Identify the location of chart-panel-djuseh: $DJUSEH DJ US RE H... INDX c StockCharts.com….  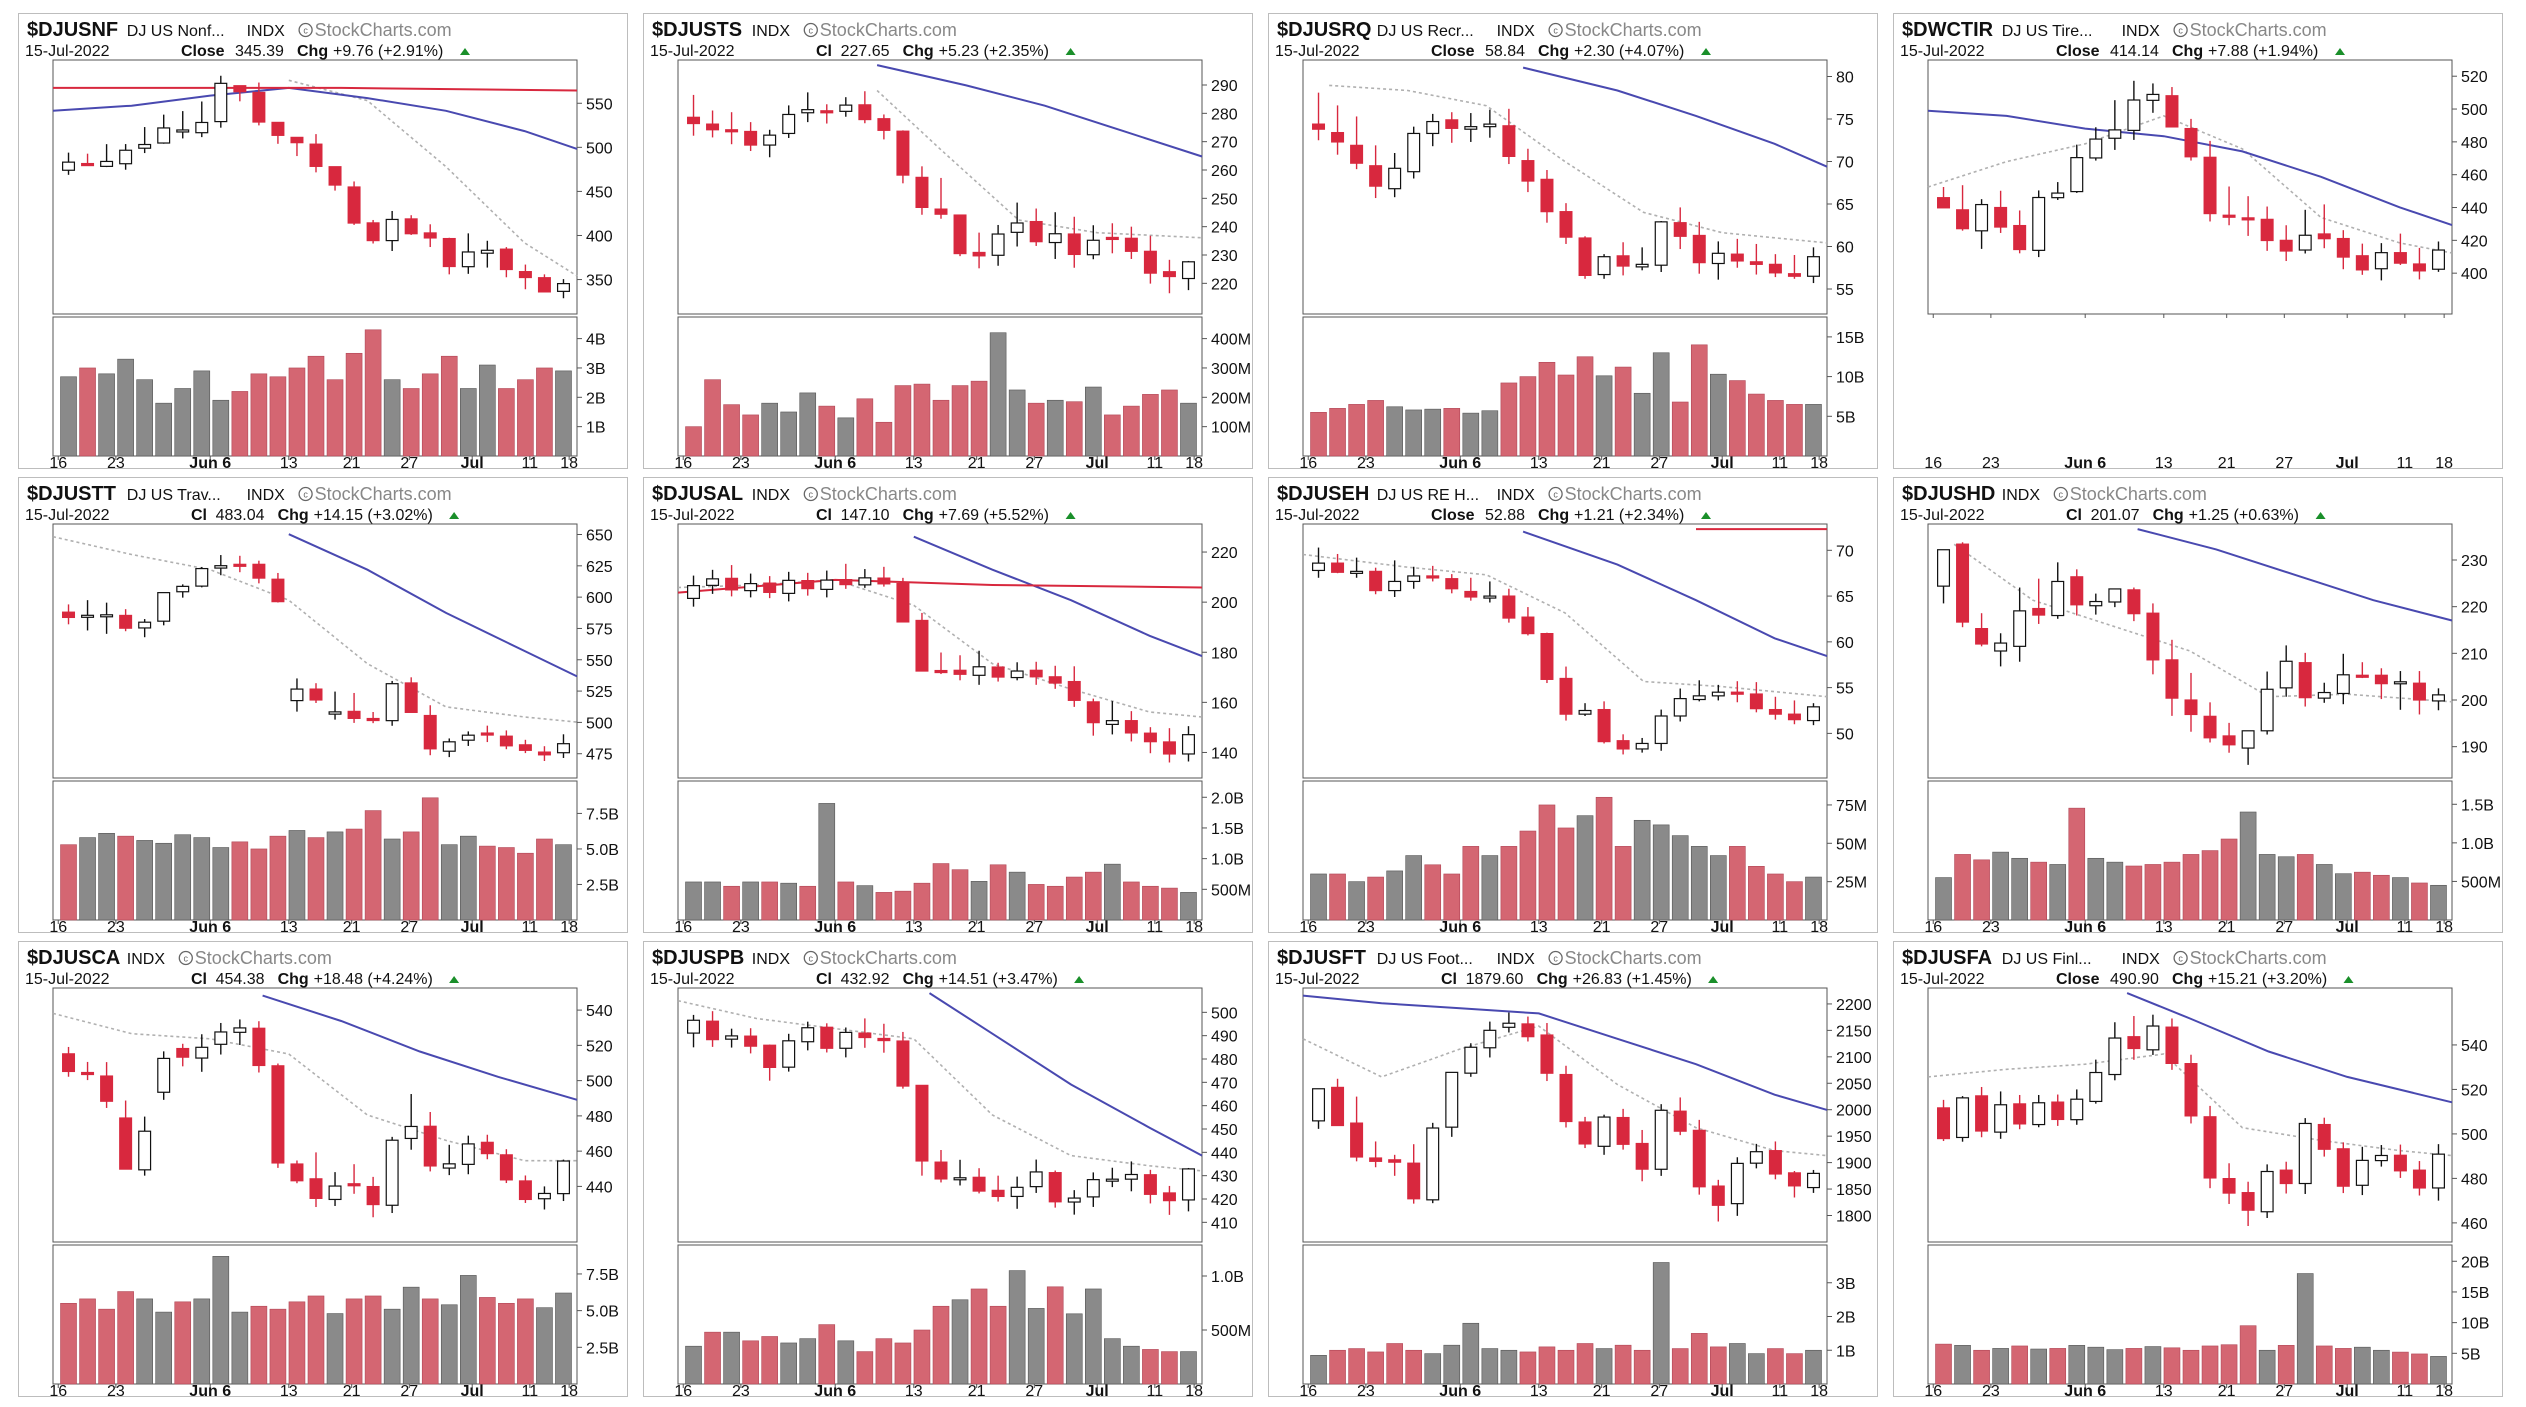
(1573, 705).